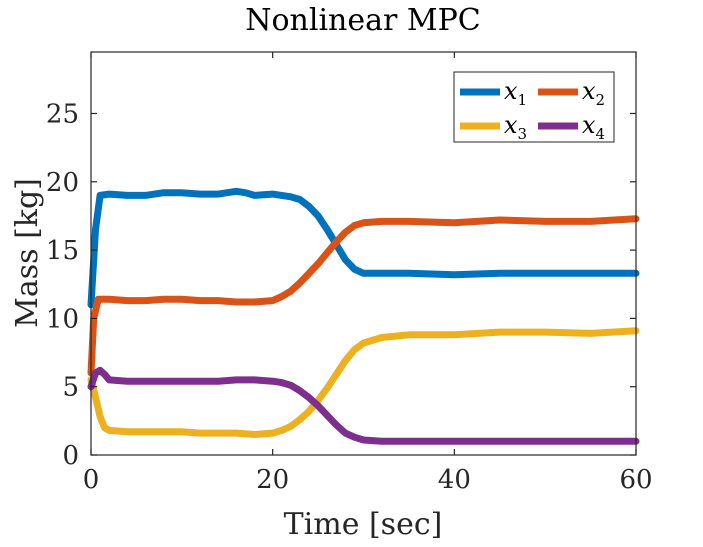 The height and width of the screenshot is (547, 703). I want to click on legend-box, so click(534, 107).